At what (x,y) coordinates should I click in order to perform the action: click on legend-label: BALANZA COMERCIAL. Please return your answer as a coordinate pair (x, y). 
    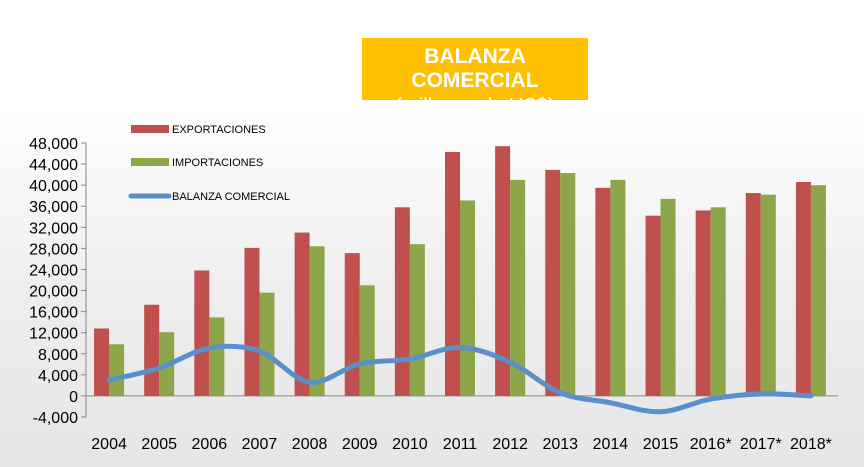
    Looking at the image, I should click on (231, 197).